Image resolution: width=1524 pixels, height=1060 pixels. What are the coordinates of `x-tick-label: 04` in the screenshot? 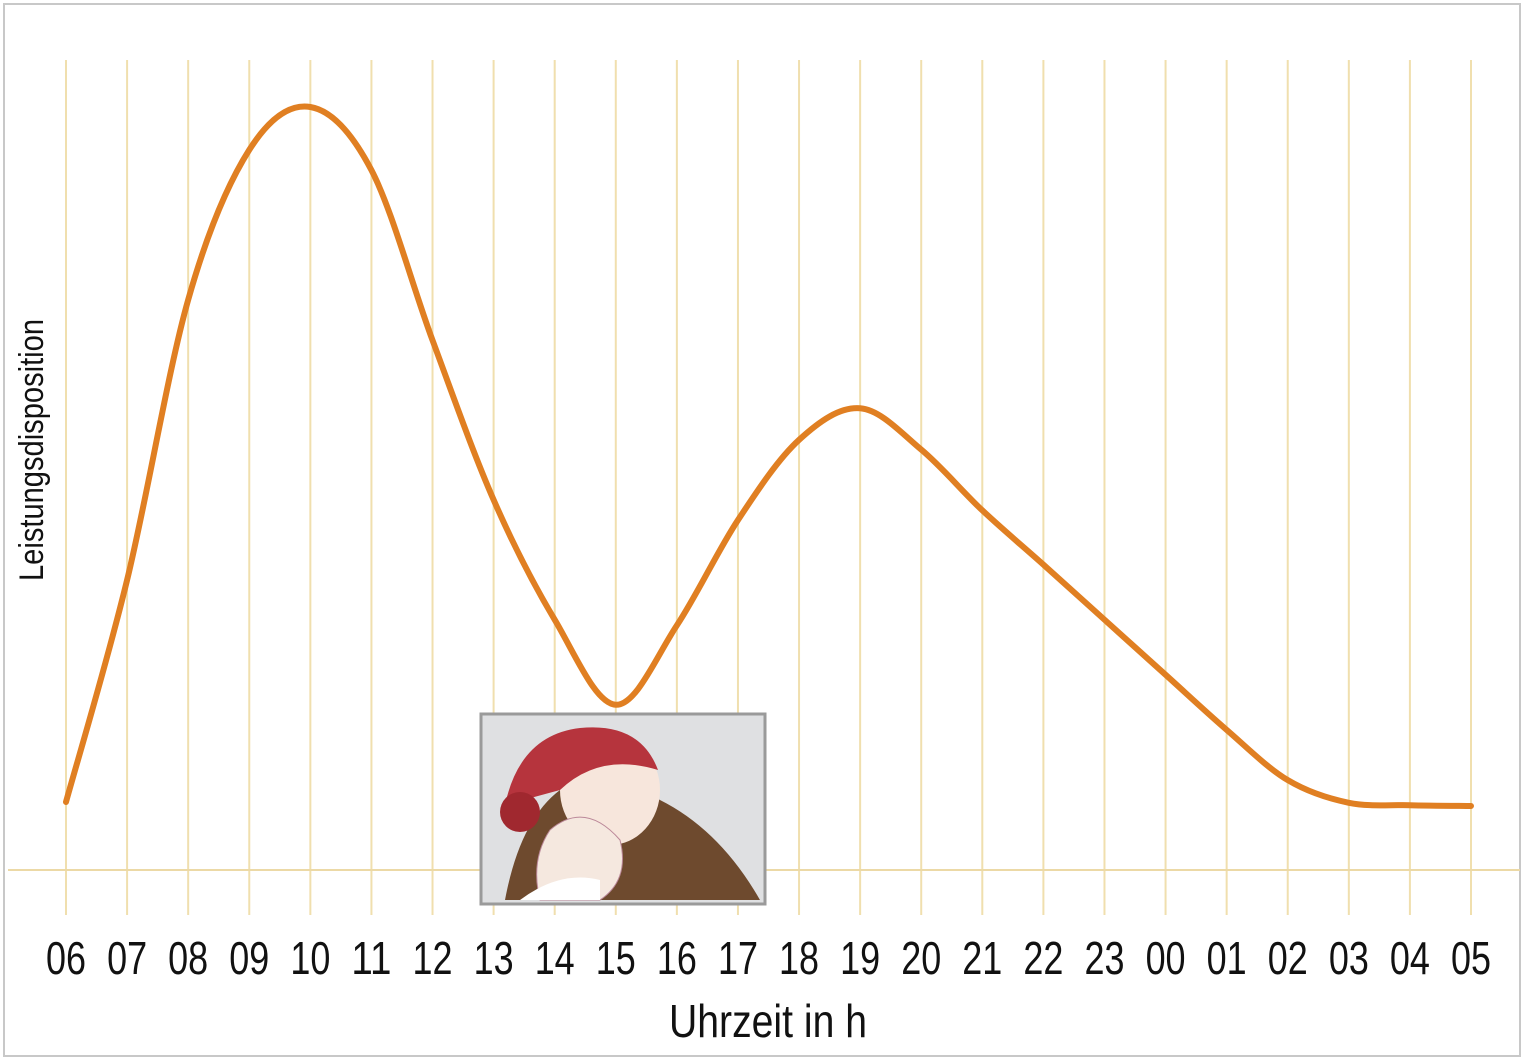 It's located at (1410, 958).